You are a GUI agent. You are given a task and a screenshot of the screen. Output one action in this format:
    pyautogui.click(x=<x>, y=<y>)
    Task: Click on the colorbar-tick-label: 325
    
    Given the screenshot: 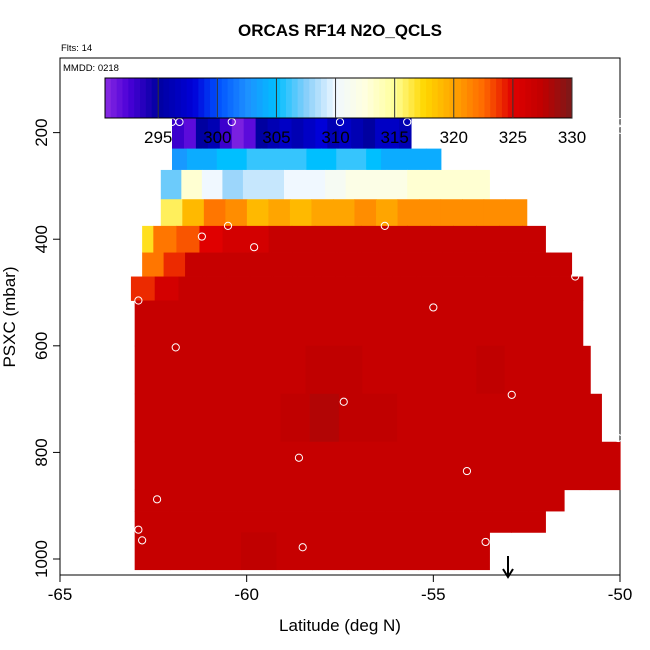 What is the action you would take?
    pyautogui.click(x=513, y=137)
    